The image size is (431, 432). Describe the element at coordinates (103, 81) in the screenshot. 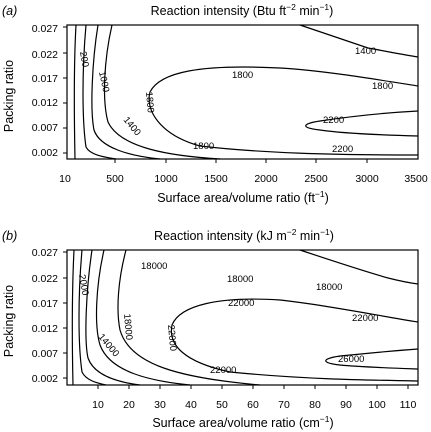

I see `contour-label: 1000` at that location.